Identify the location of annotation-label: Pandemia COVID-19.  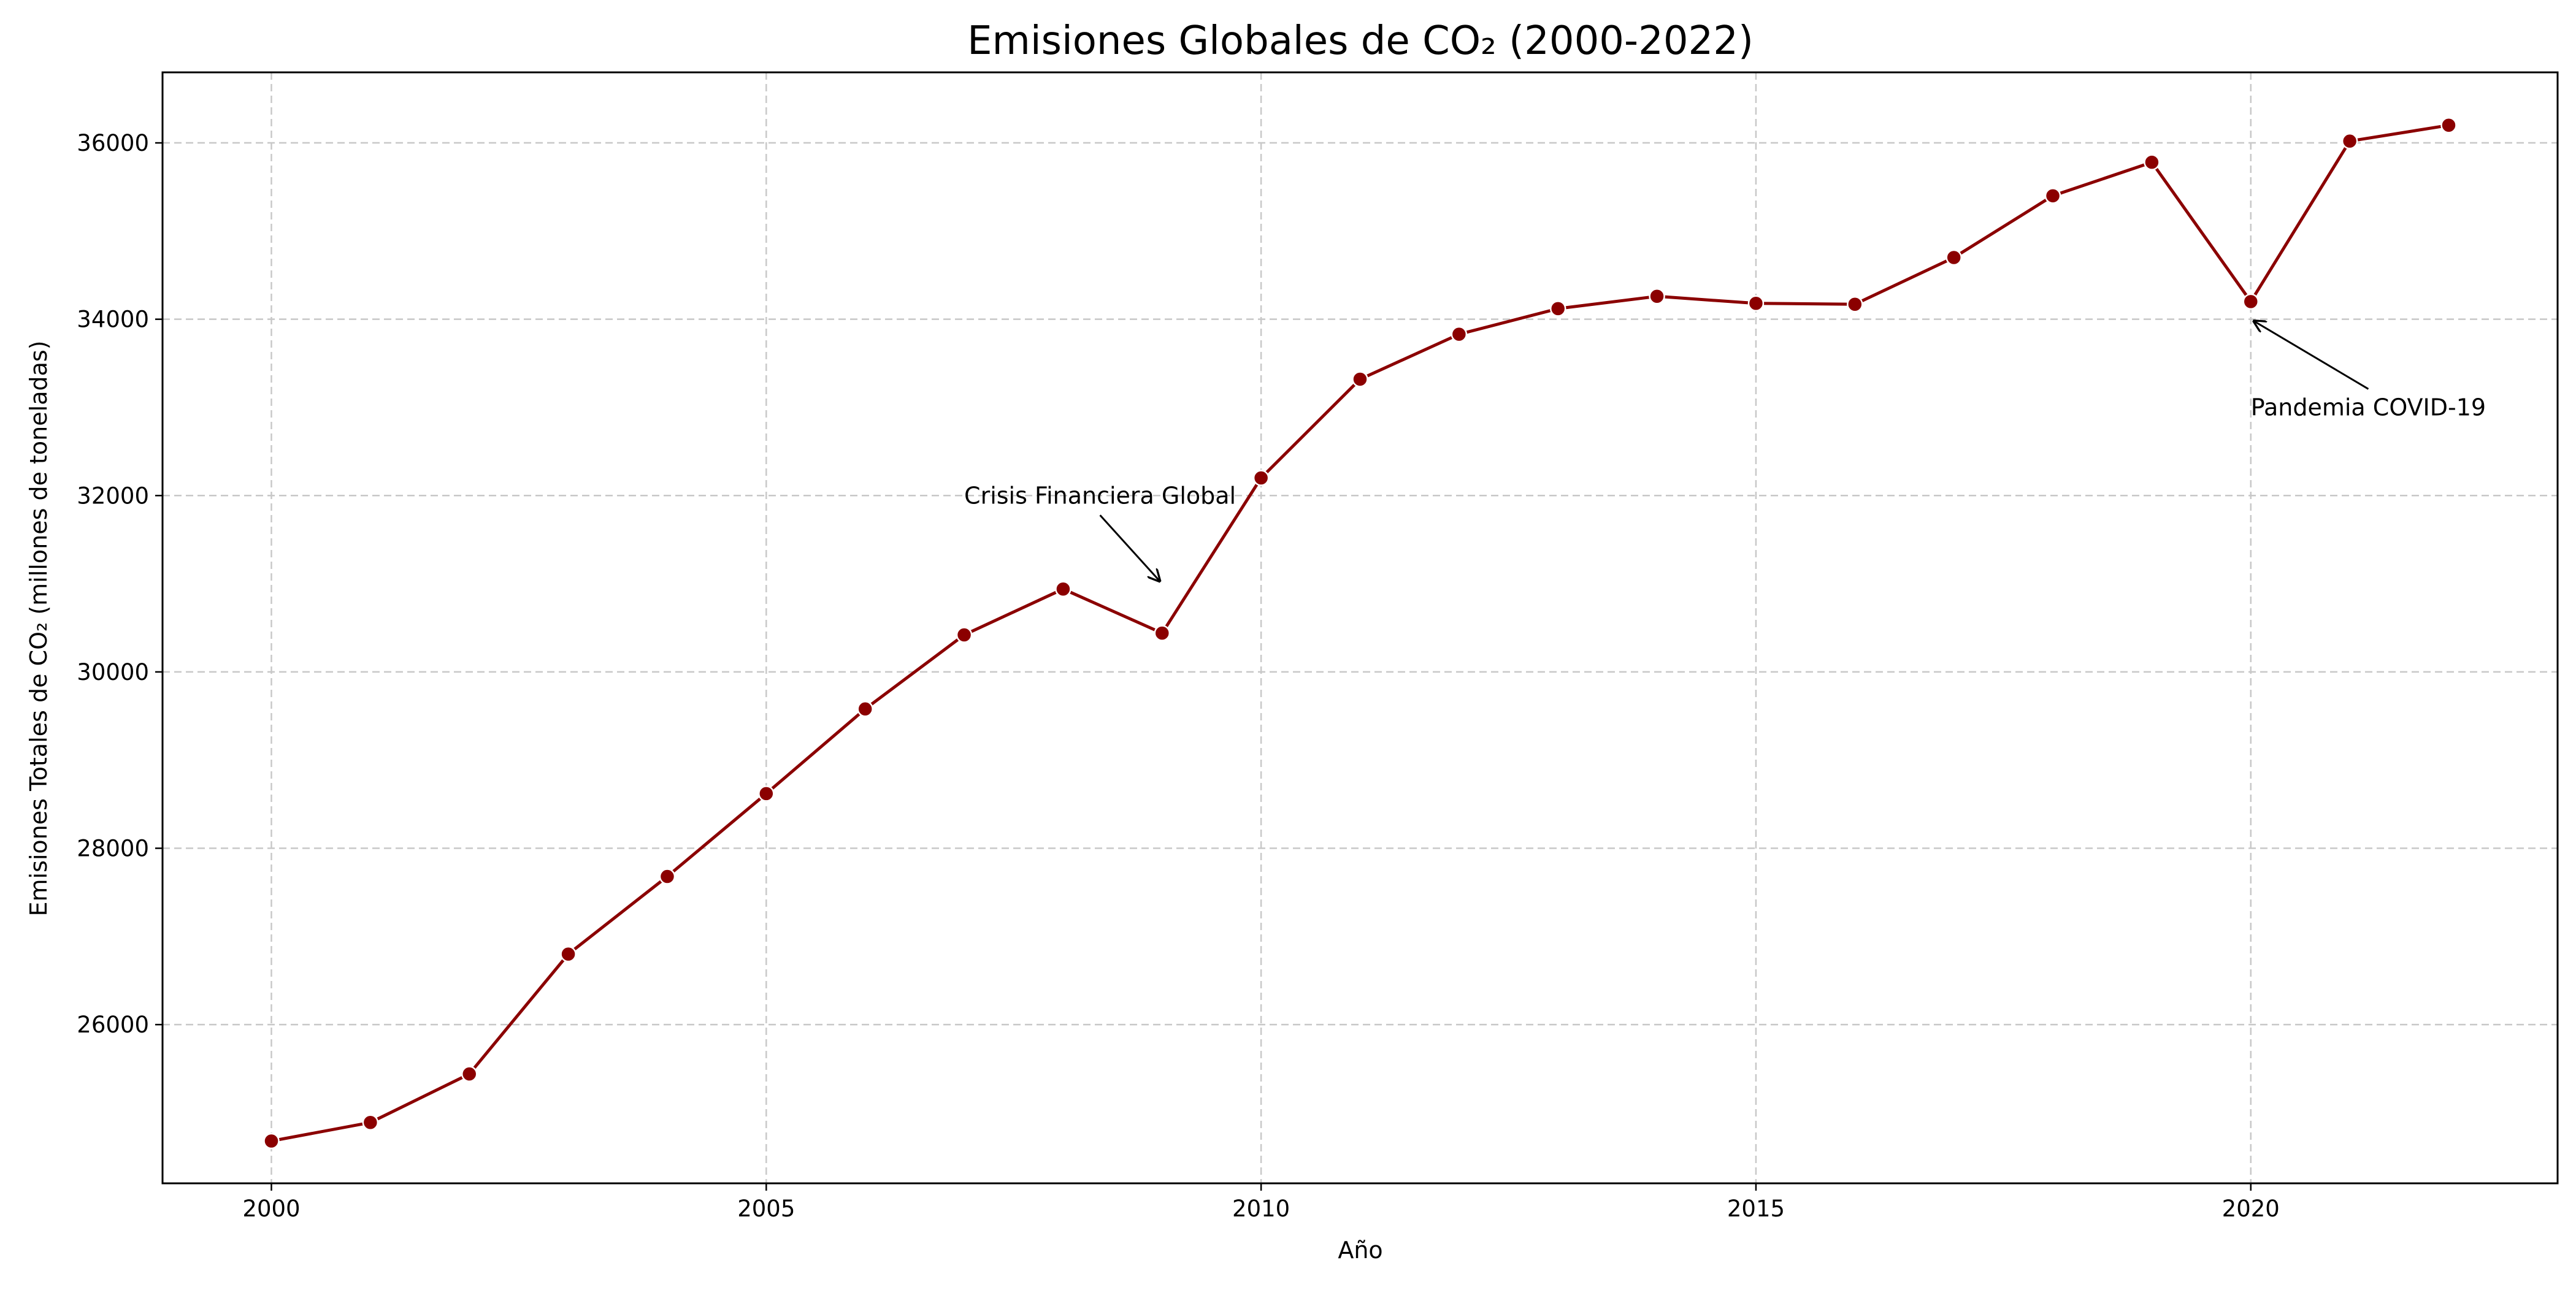
(2368, 407).